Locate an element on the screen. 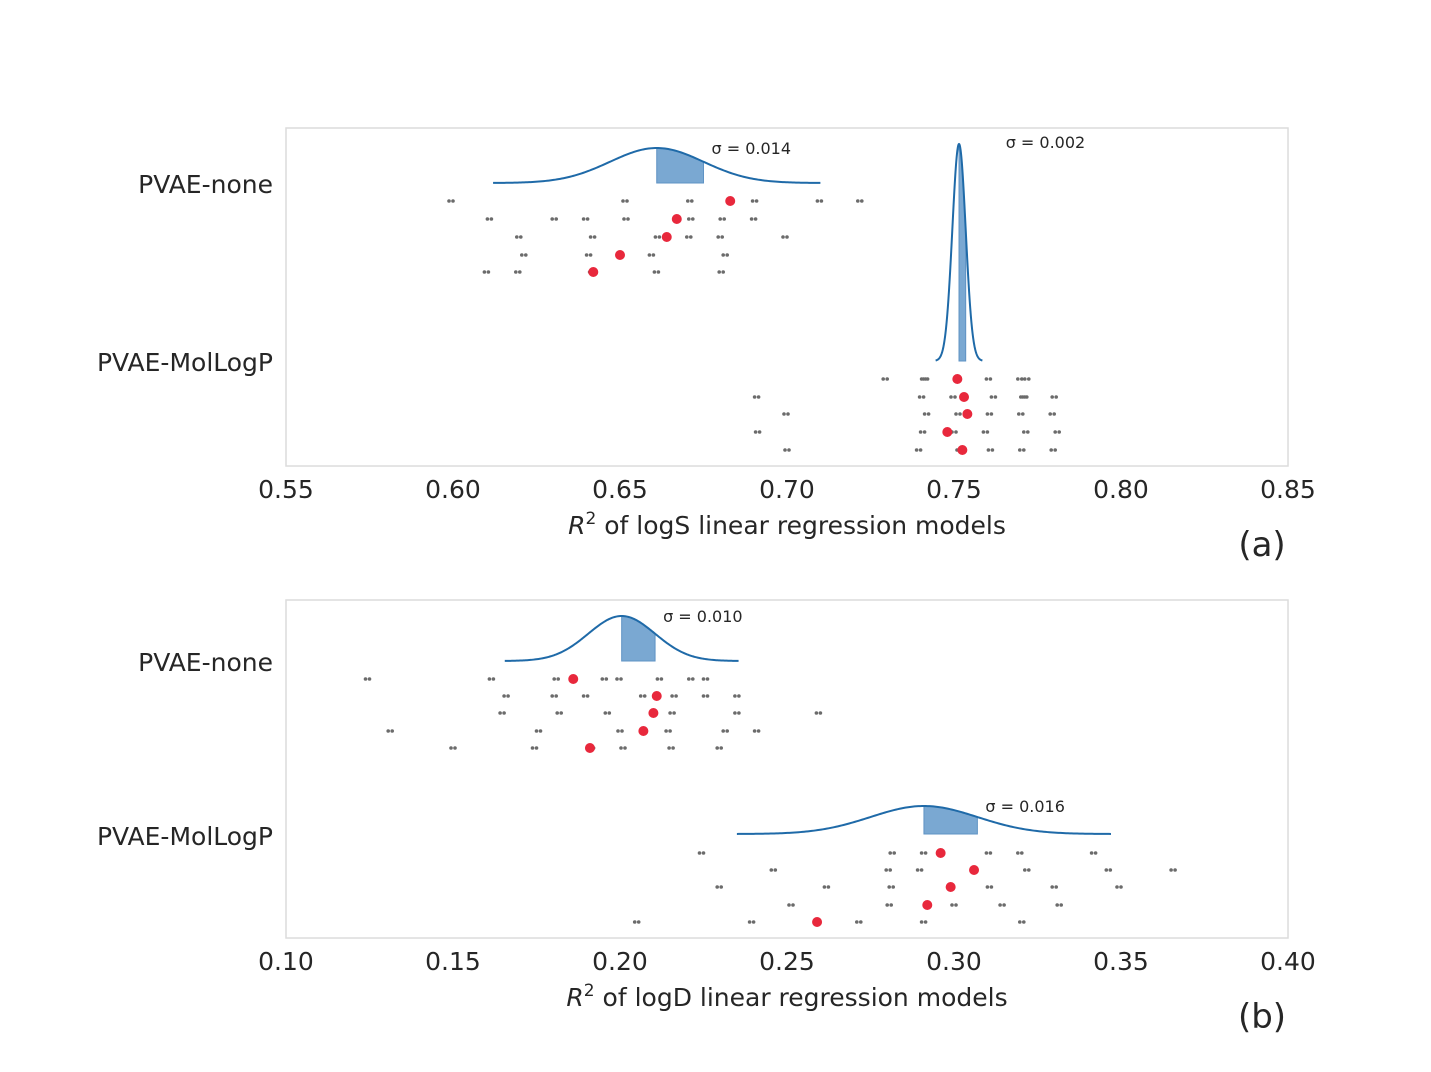  points-layer is located at coordinates (754, 325).